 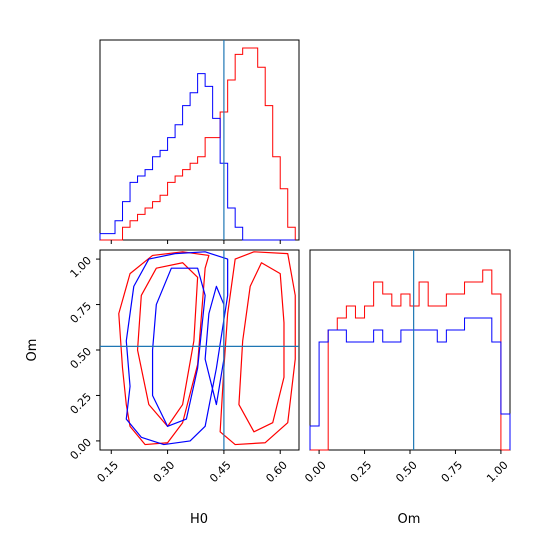 I want to click on om-hist-blue-series, so click(x=410, y=383).